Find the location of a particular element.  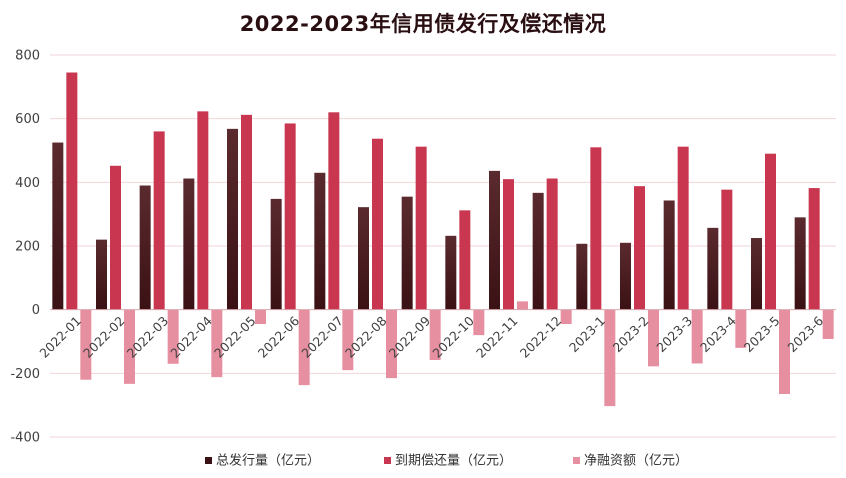

y-tick-label: 0 is located at coordinates (36, 310).